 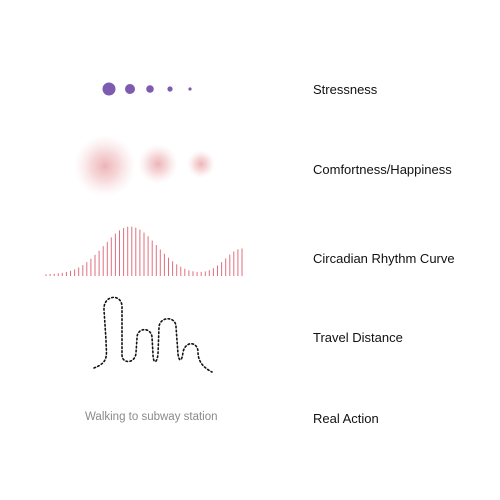 I want to click on circadian-rhythm-curve, so click(x=144, y=251).